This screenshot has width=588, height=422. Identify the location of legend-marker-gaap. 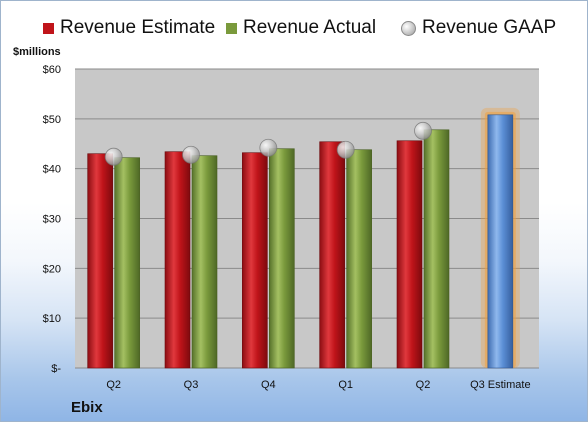
(408, 28).